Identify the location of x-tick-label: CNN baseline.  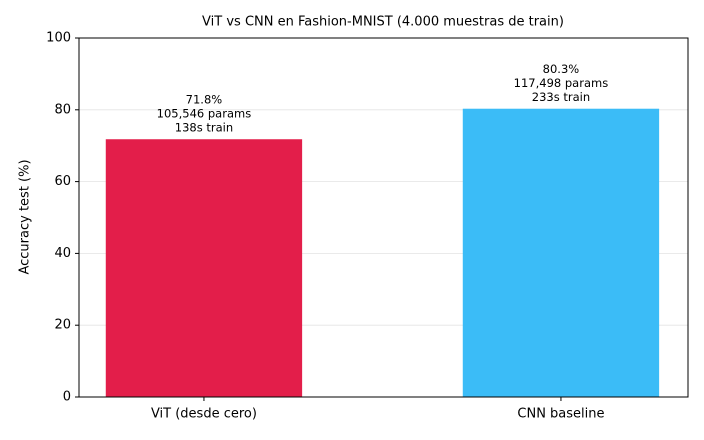
(560, 414).